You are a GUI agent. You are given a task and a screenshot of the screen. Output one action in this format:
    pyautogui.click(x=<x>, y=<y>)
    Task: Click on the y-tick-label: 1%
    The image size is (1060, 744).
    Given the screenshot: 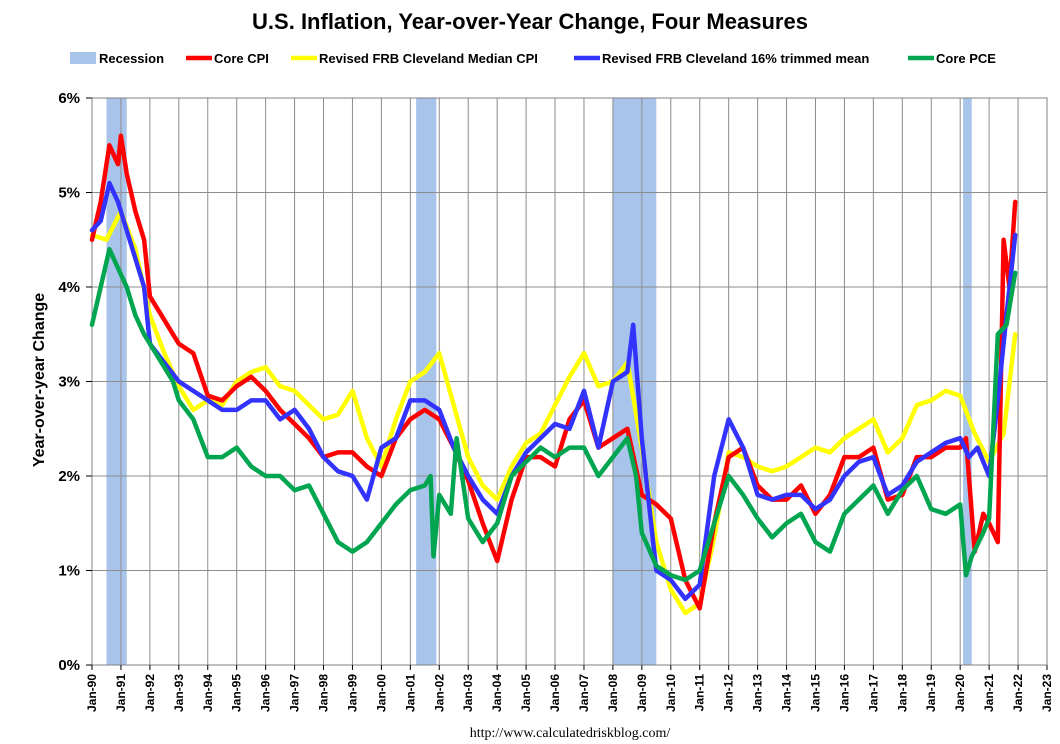 What is the action you would take?
    pyautogui.click(x=69, y=571)
    